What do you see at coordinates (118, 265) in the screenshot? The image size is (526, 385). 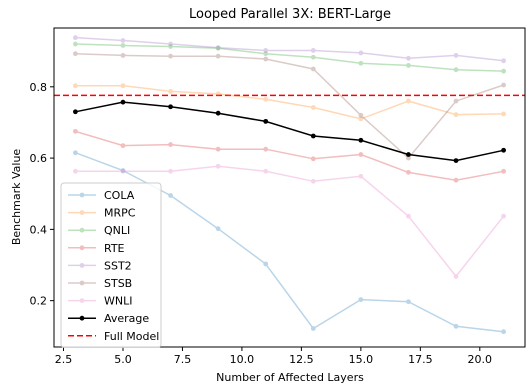 I see `legend-label: SST2` at bounding box center [118, 265].